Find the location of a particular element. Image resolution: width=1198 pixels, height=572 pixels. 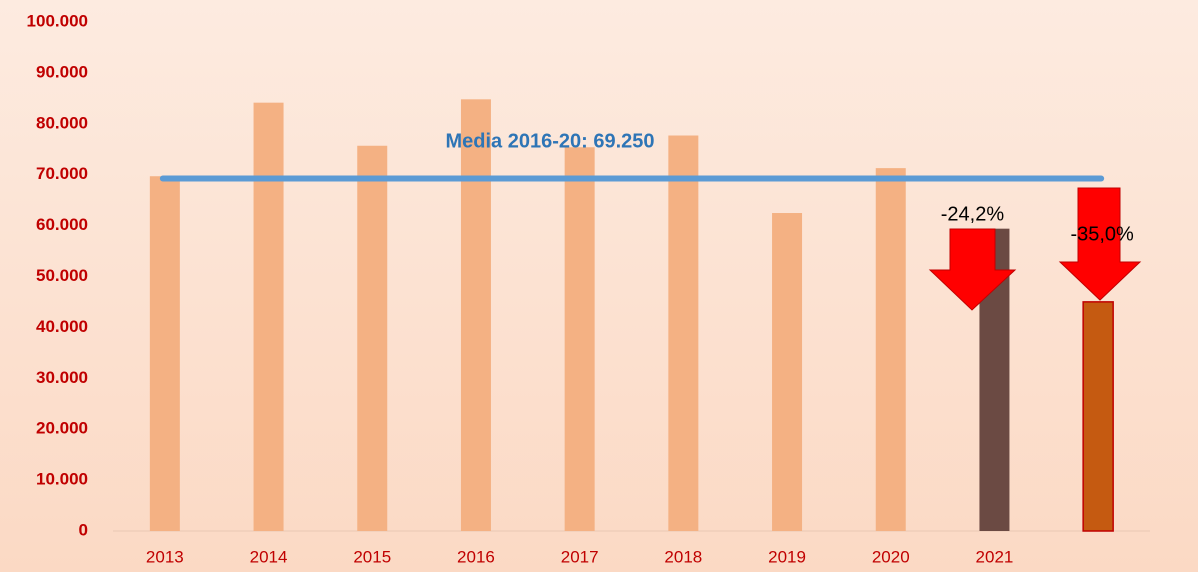

x-tick-label: 2013 is located at coordinates (165, 556).